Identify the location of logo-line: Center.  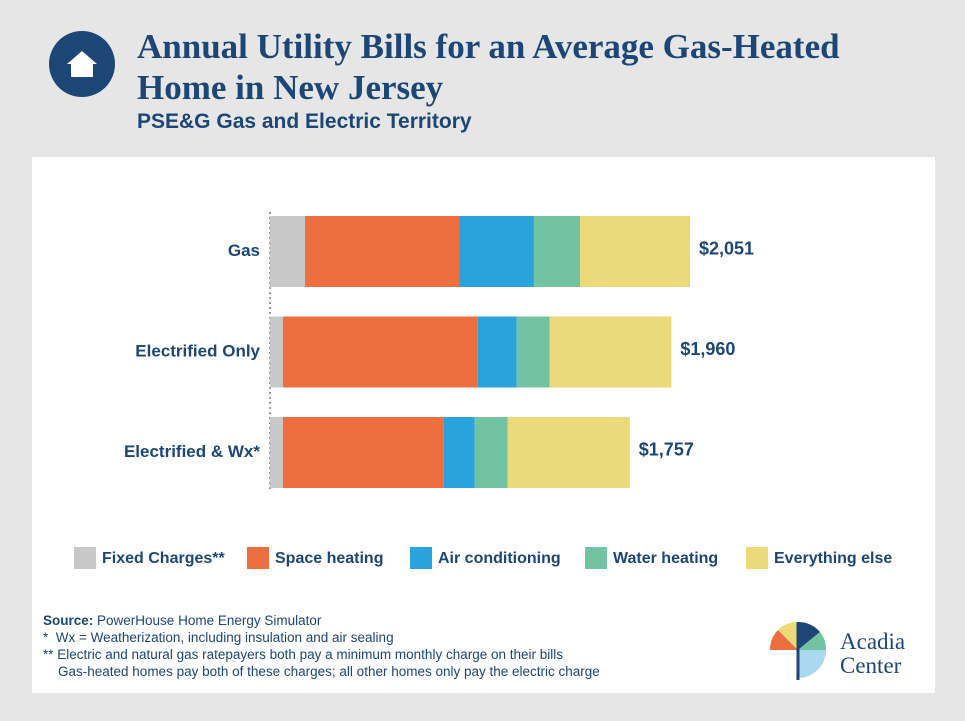
(871, 665).